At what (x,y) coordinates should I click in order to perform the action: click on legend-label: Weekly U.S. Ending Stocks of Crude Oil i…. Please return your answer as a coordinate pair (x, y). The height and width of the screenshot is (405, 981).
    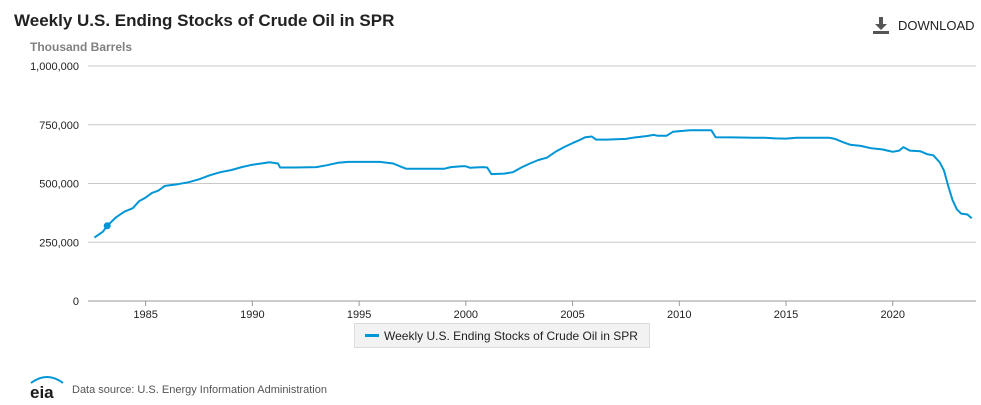
    Looking at the image, I should click on (511, 335).